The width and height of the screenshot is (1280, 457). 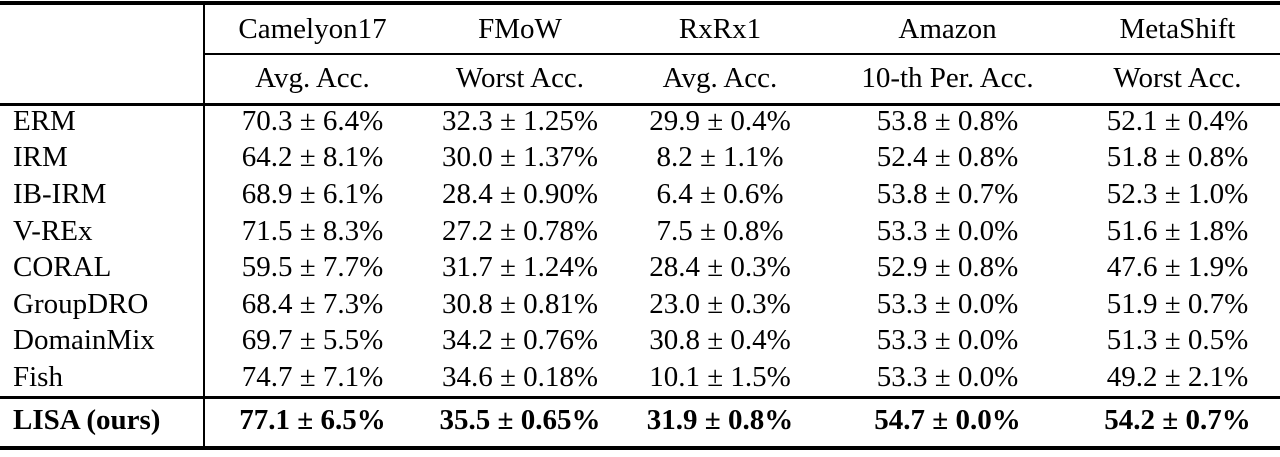 I want to click on value-amazon: 53.8 ± 0.8%, so click(x=947, y=120).